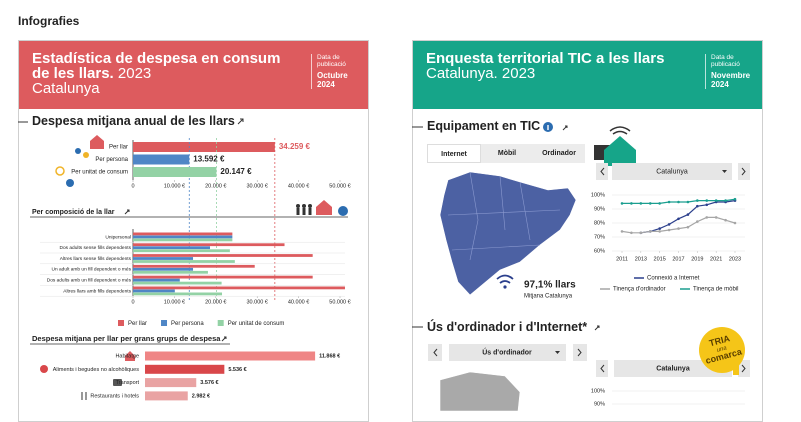 The image size is (801, 422). Describe the element at coordinates (639, 290) in the screenshot. I see `legend-label: Tinença d'ordinador` at that location.